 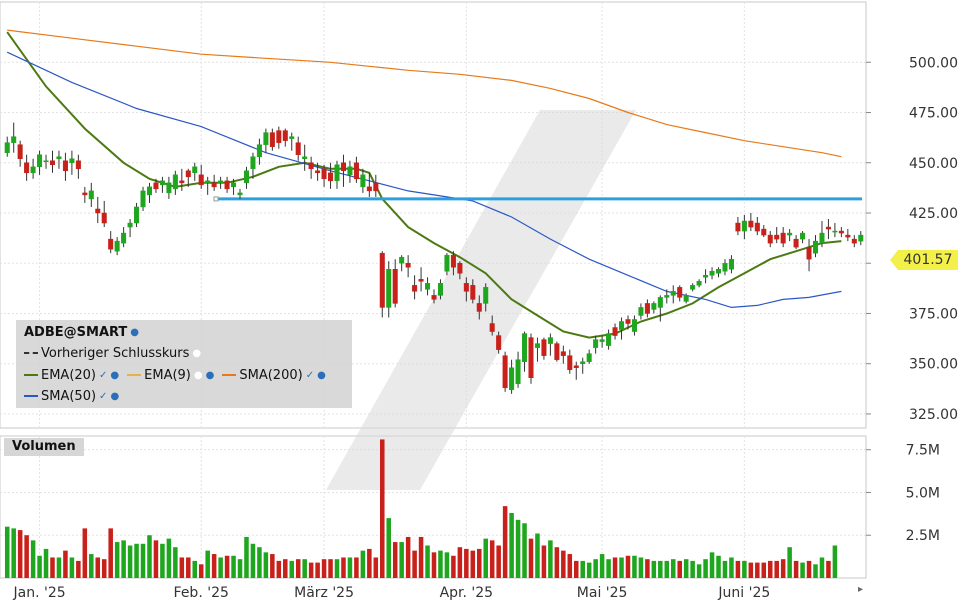 I want to click on horizontal-support-line, so click(x=537, y=199).